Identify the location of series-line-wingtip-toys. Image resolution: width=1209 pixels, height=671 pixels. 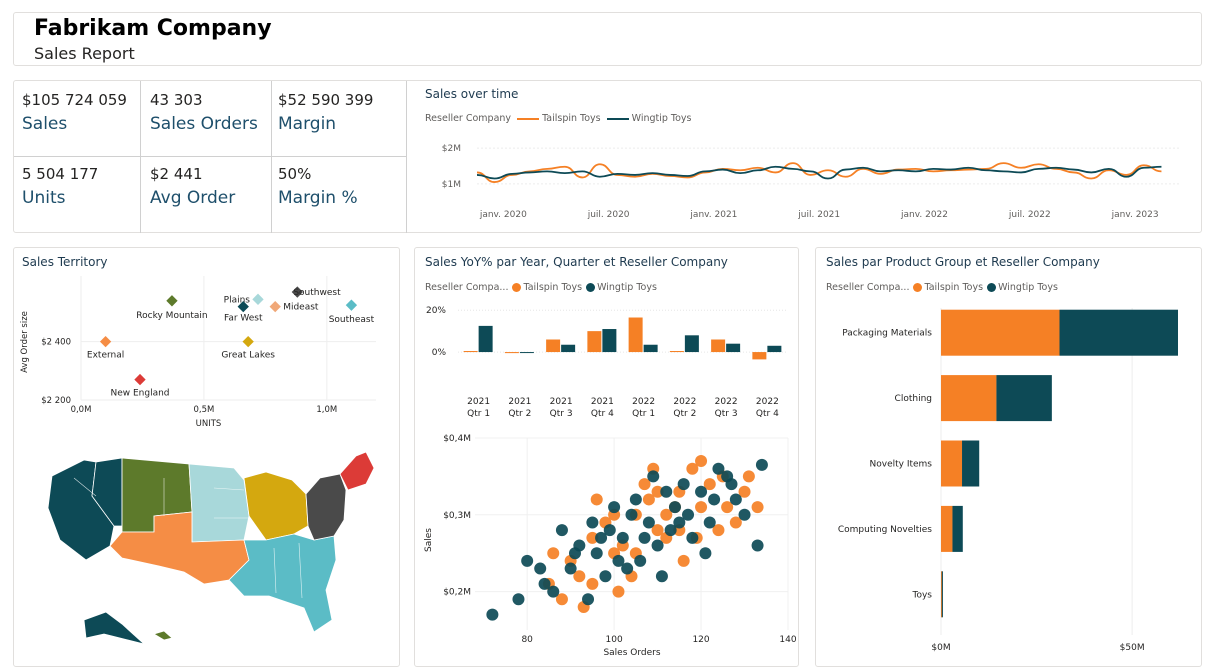
(819, 172).